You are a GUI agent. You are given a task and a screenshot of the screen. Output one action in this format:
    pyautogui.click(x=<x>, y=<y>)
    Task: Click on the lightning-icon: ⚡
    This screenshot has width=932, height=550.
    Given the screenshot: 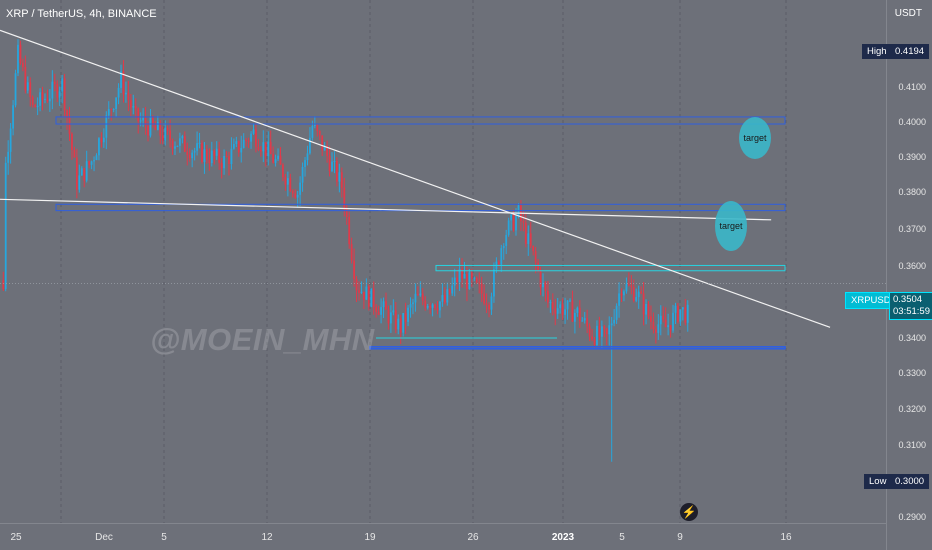 What is the action you would take?
    pyautogui.click(x=689, y=512)
    